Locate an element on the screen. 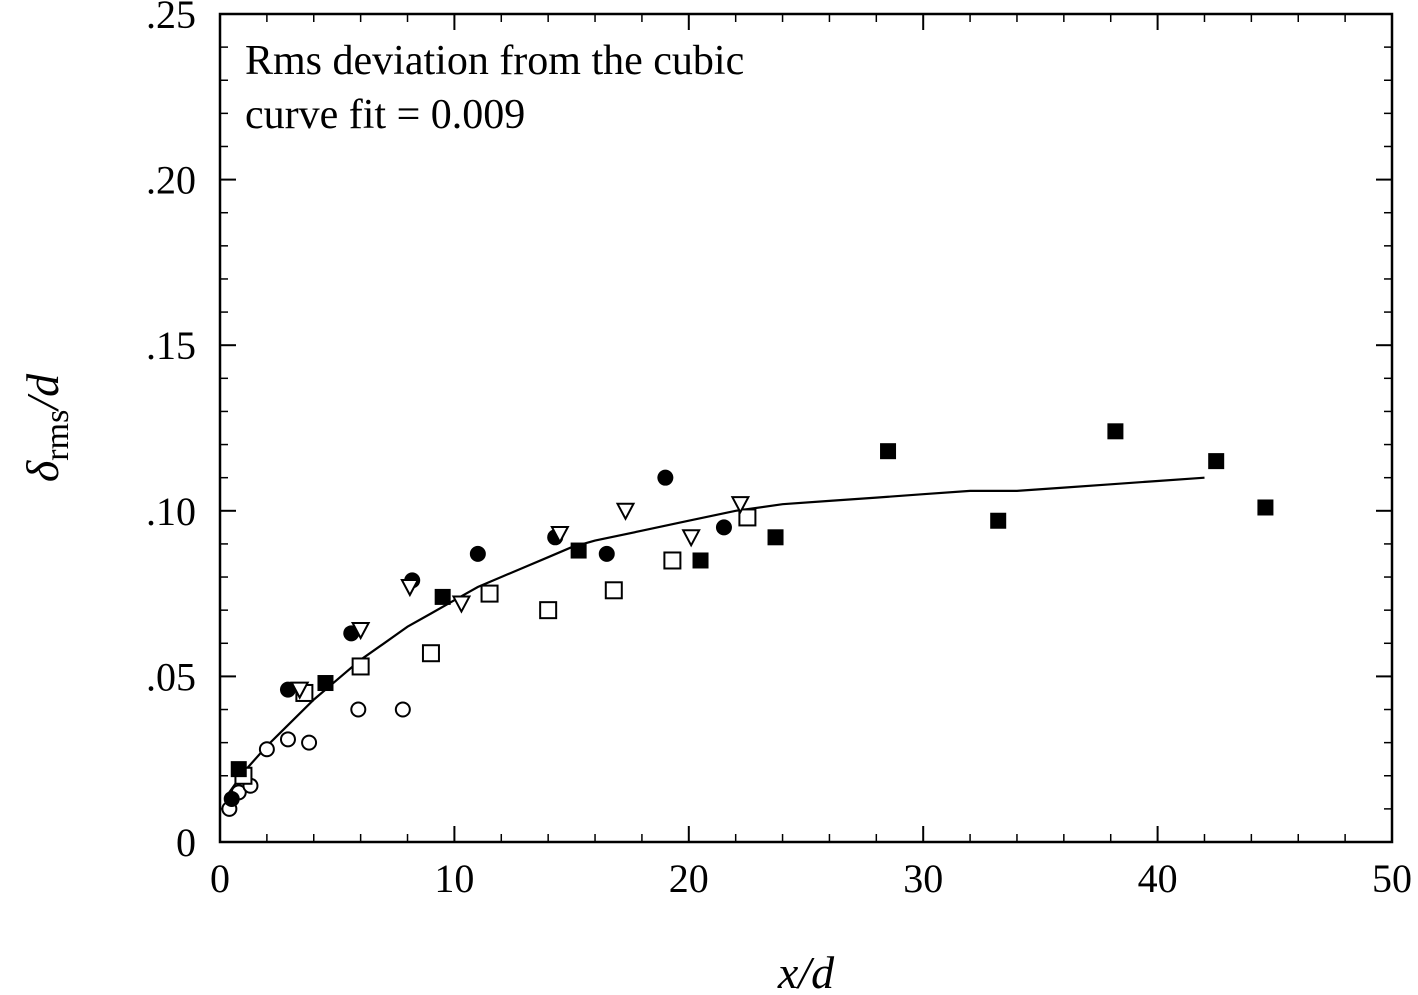  y-axis-title: δrms/d is located at coordinates (46, 427).